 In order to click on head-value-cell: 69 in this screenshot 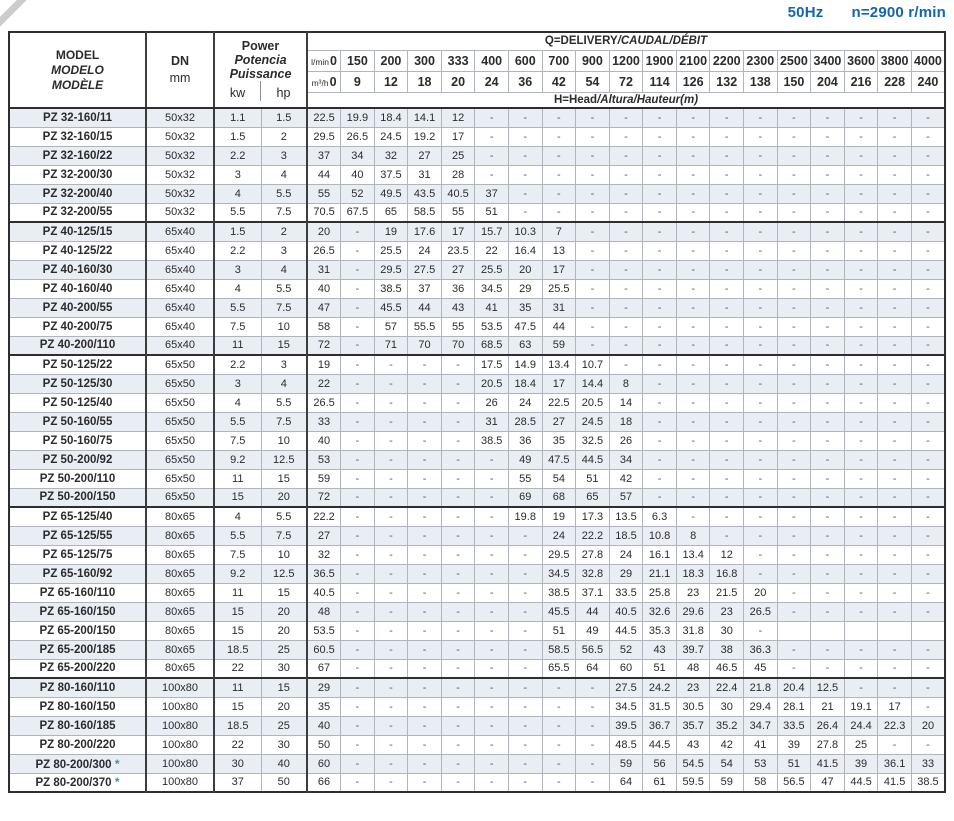, I will do `click(525, 497)`.